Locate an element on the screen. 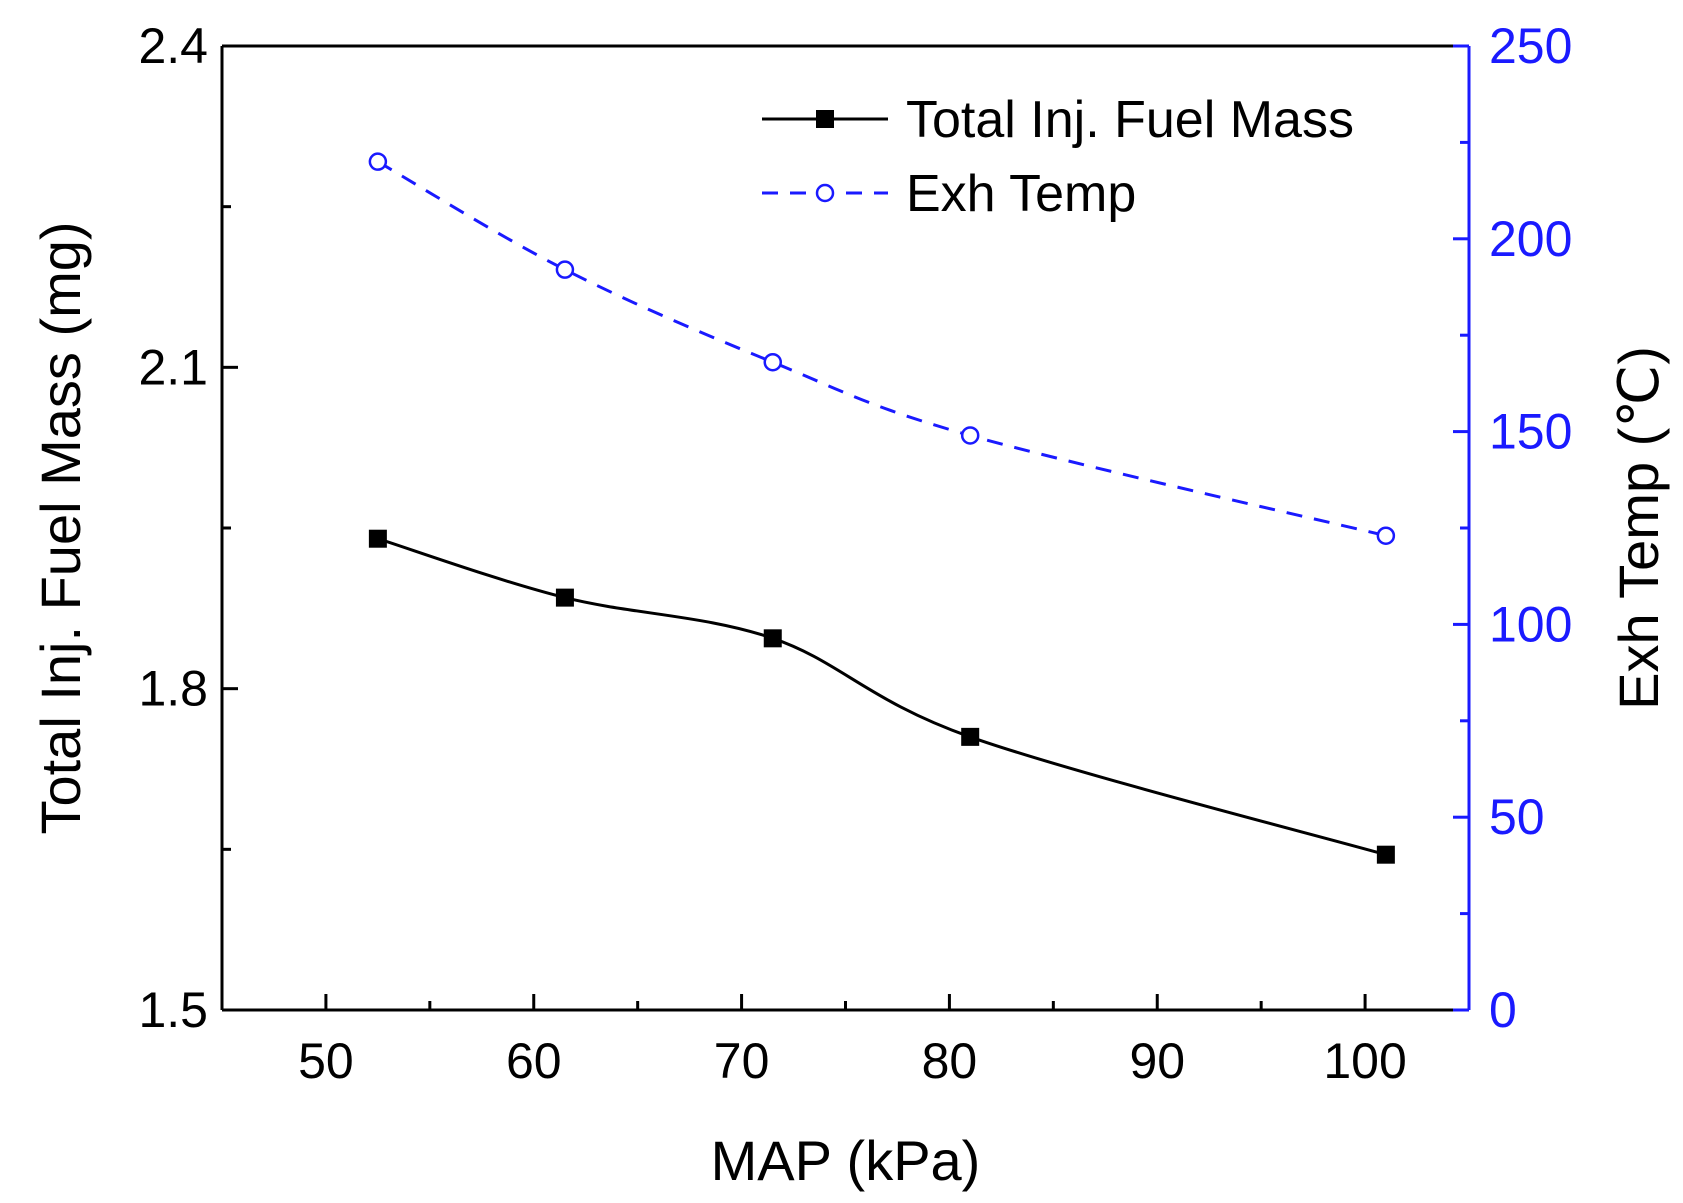  right-y-tick-label: 50 is located at coordinates (1517, 817).